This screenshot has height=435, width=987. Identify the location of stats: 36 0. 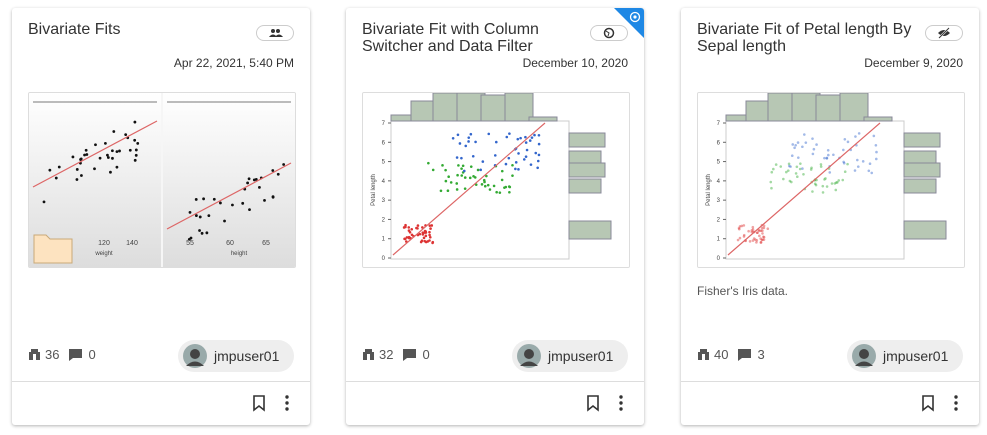
(62, 354).